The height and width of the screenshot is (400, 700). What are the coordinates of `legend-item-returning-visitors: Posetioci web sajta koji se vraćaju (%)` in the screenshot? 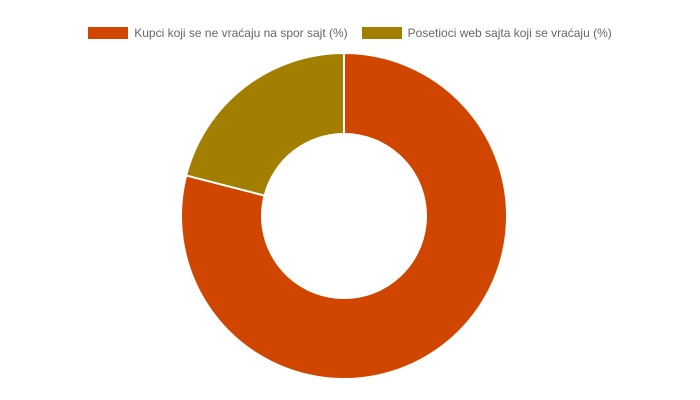 It's located at (486, 33).